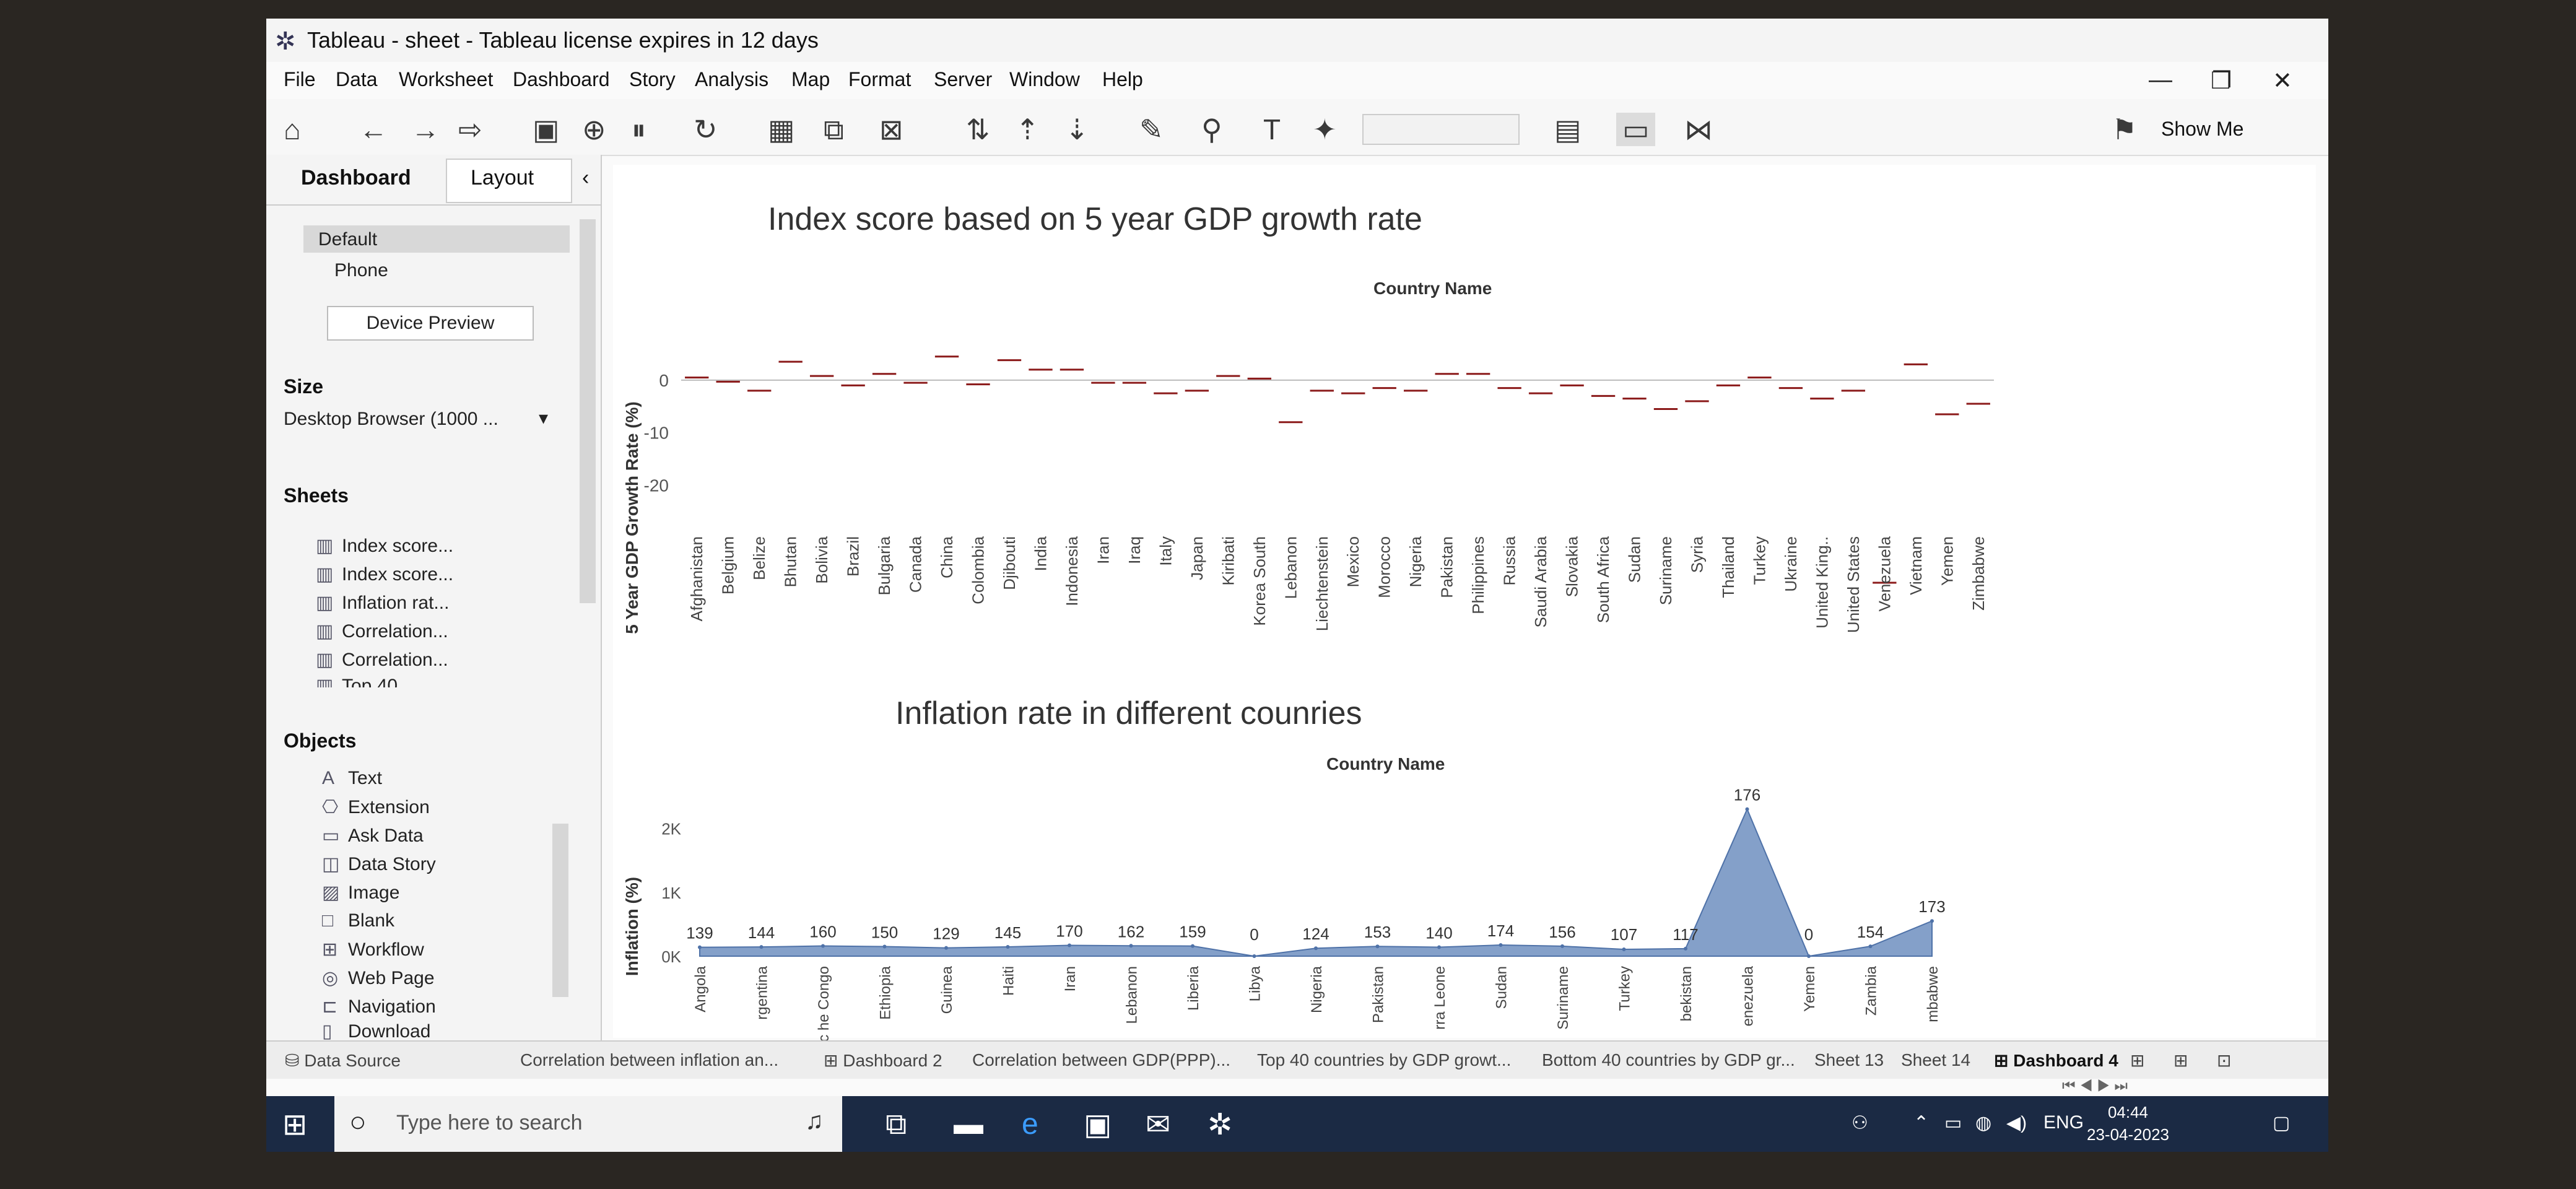 The width and height of the screenshot is (2576, 1189). Describe the element at coordinates (1921, 1123) in the screenshot. I see `chevron-up-icon: ⌃` at that location.